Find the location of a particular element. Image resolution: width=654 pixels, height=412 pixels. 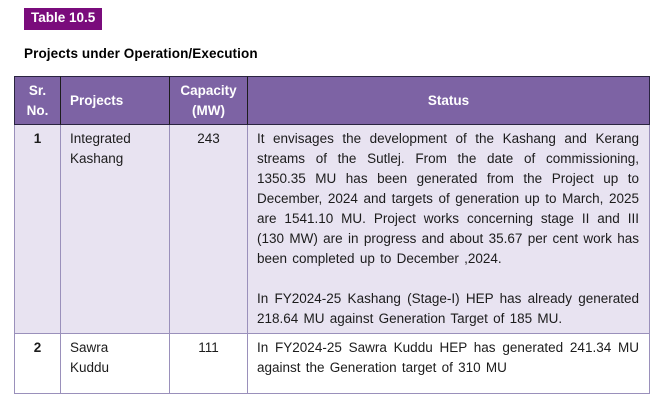

column-header-status: Status is located at coordinates (449, 100).